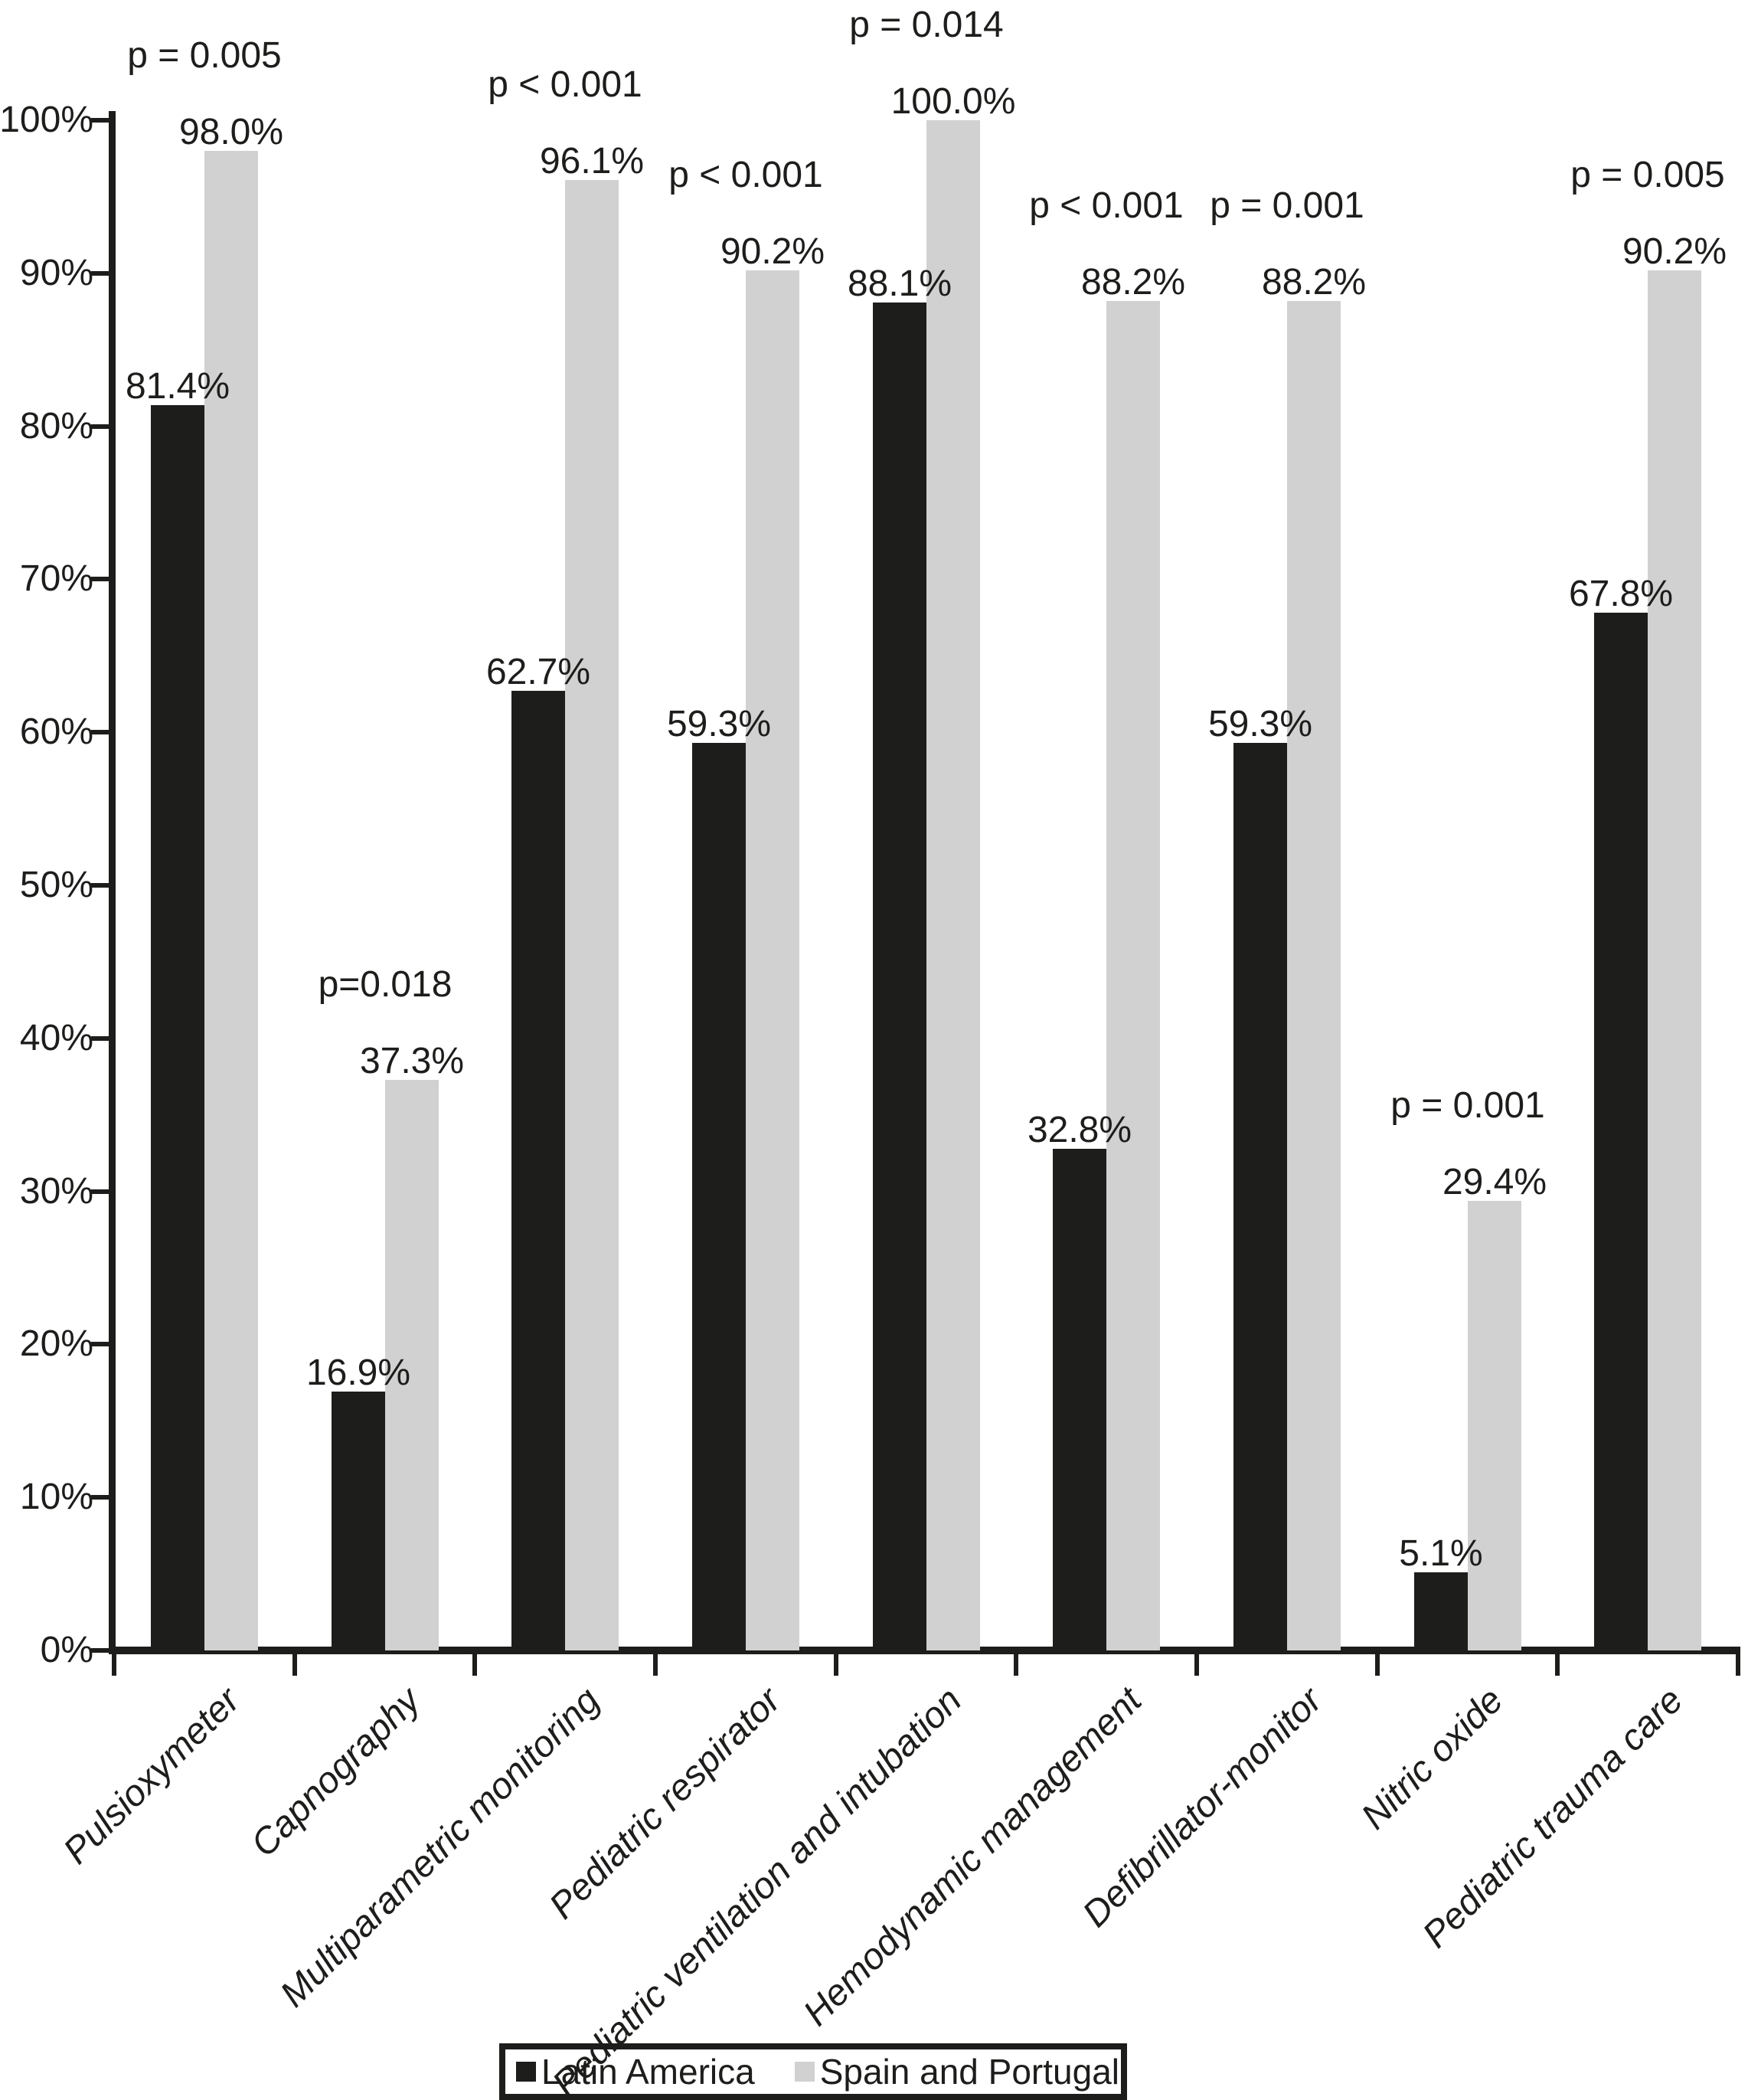 Image resolution: width=1748 pixels, height=2100 pixels. What do you see at coordinates (441, 1847) in the screenshot?
I see `x-axis-category-text: Multiparametric monitoring` at bounding box center [441, 1847].